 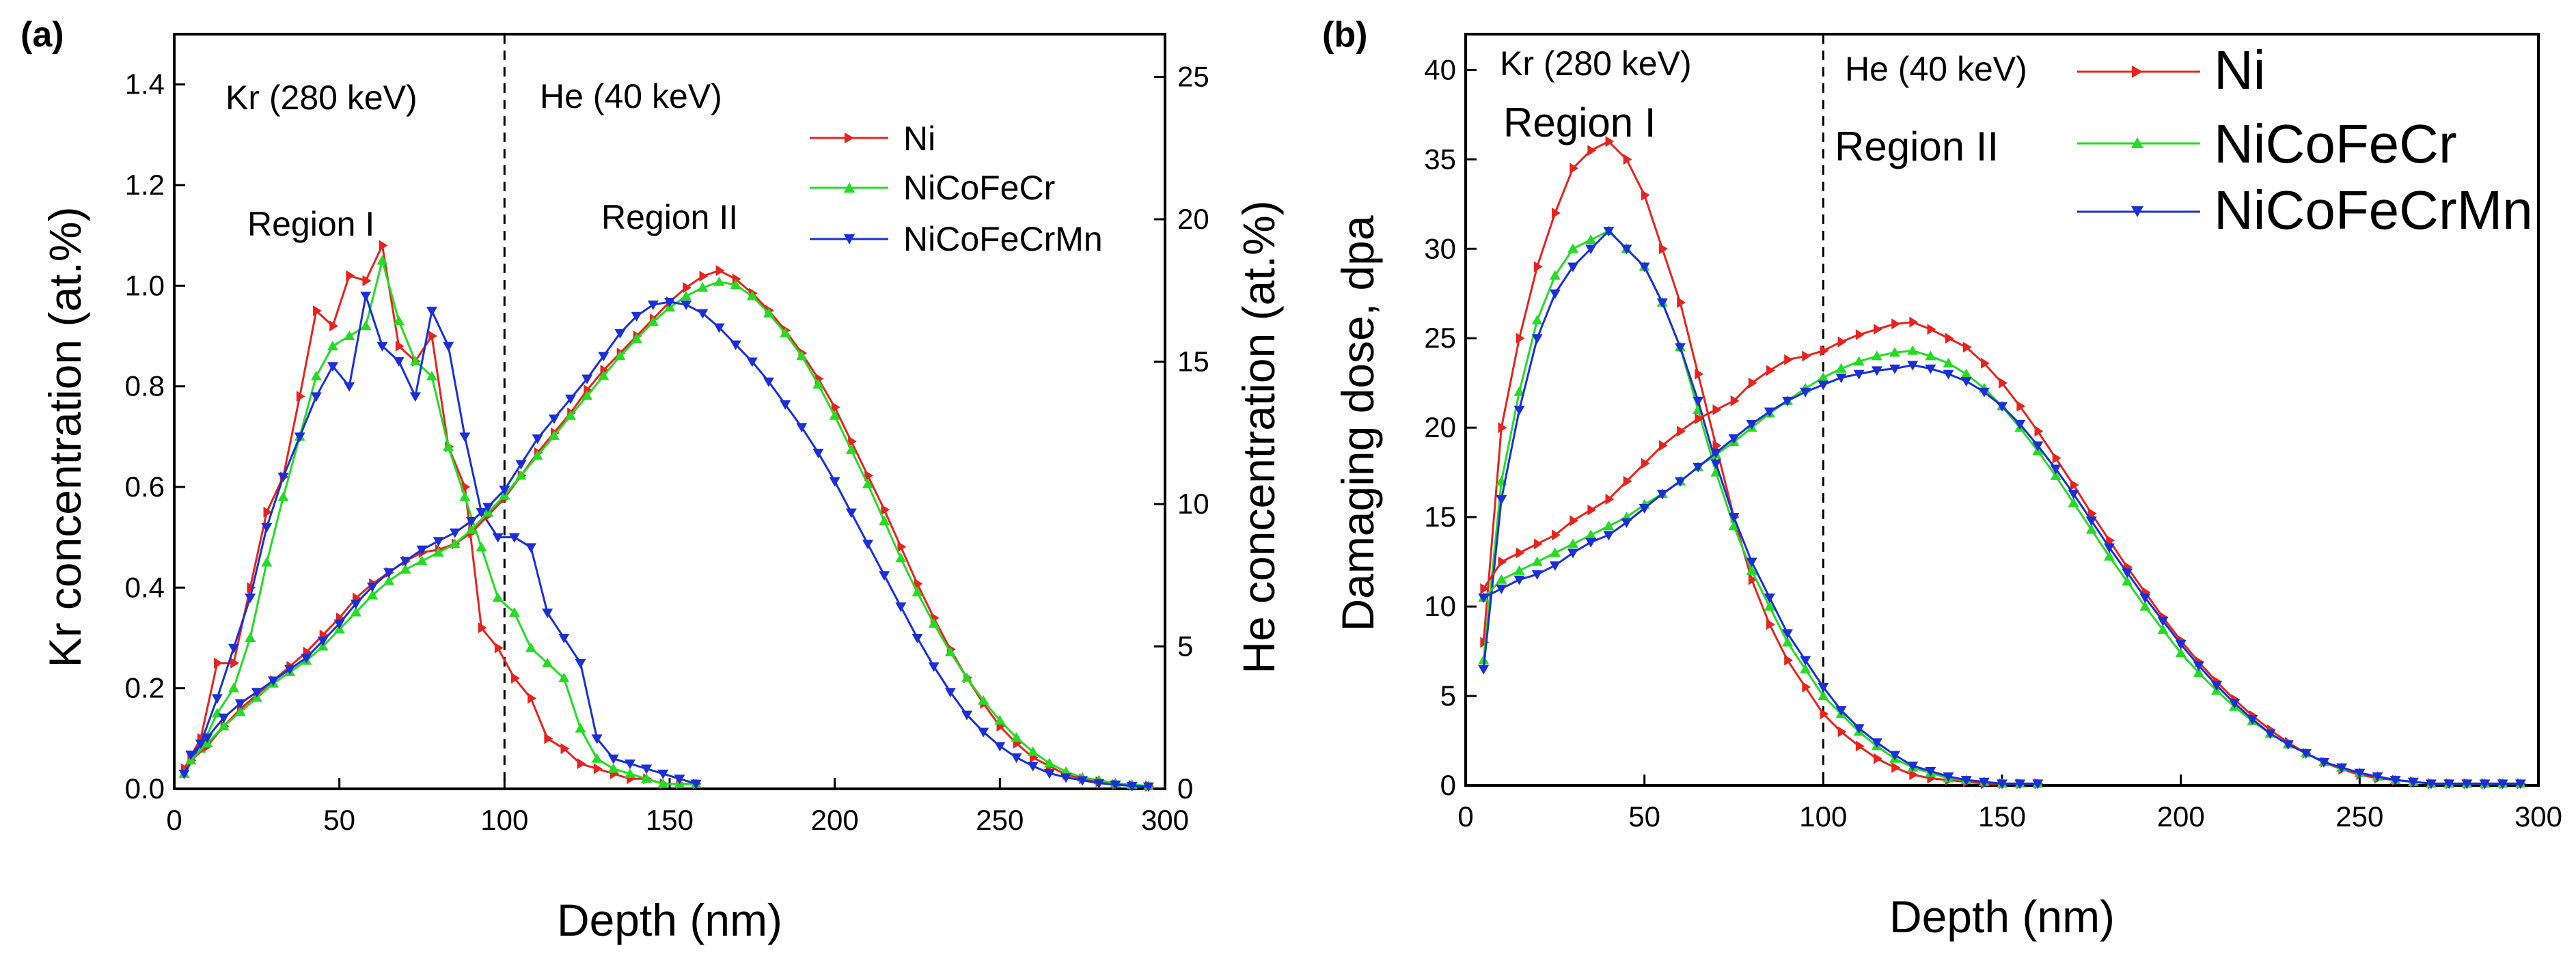 I want to click on panel-a-right-y-tick-label-0: 0, so click(x=1185, y=789).